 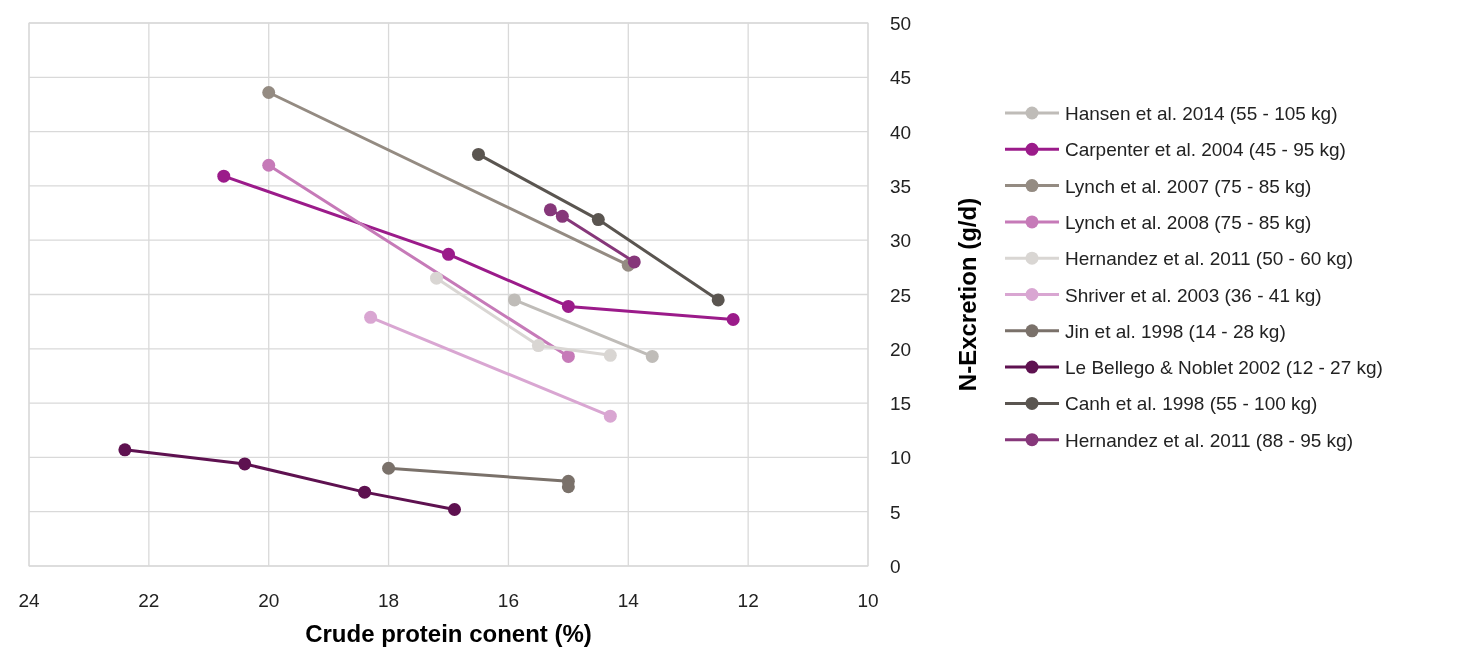 What do you see at coordinates (628, 600) in the screenshot?
I see `x-tick-label: 14` at bounding box center [628, 600].